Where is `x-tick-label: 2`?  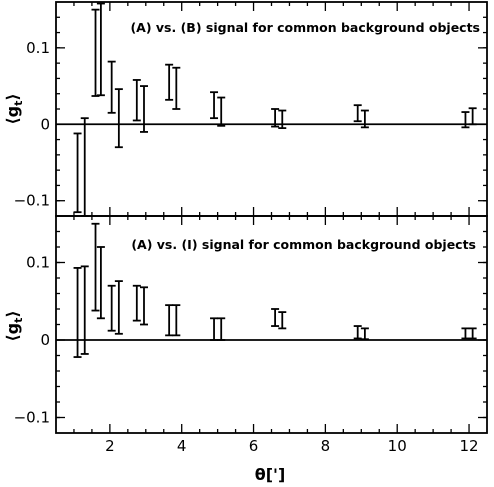 x-tick-label: 2 is located at coordinates (110, 446).